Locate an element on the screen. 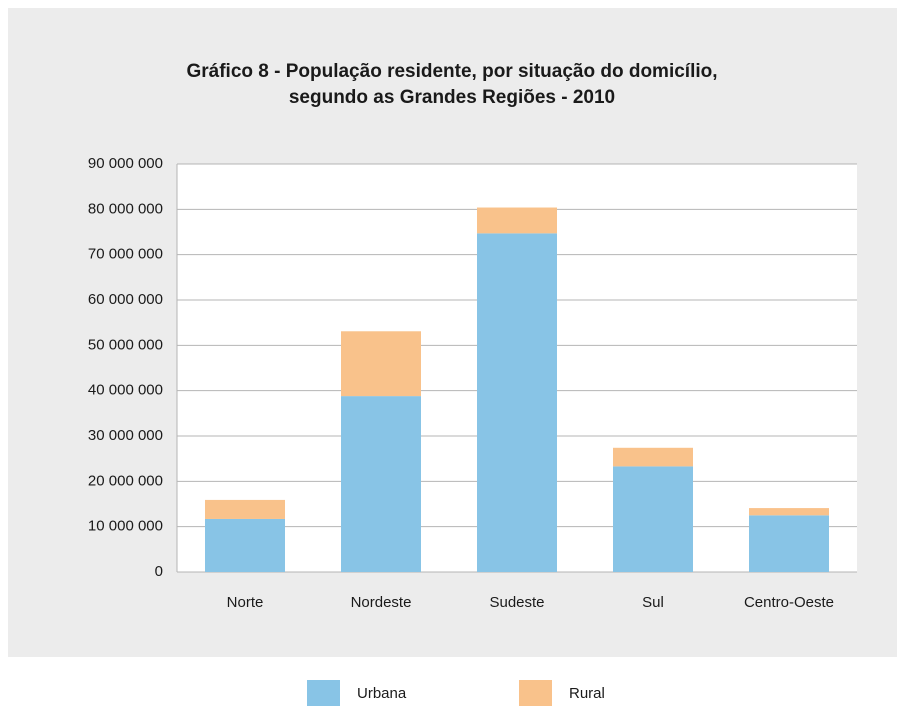 The width and height of the screenshot is (905, 706). x-tick-label: Sudeste is located at coordinates (516, 602).